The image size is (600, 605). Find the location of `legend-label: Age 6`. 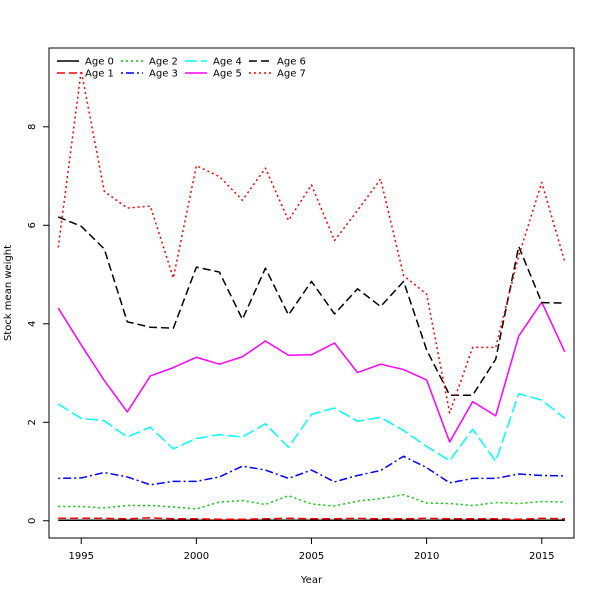

legend-label: Age 6 is located at coordinates (291, 62).